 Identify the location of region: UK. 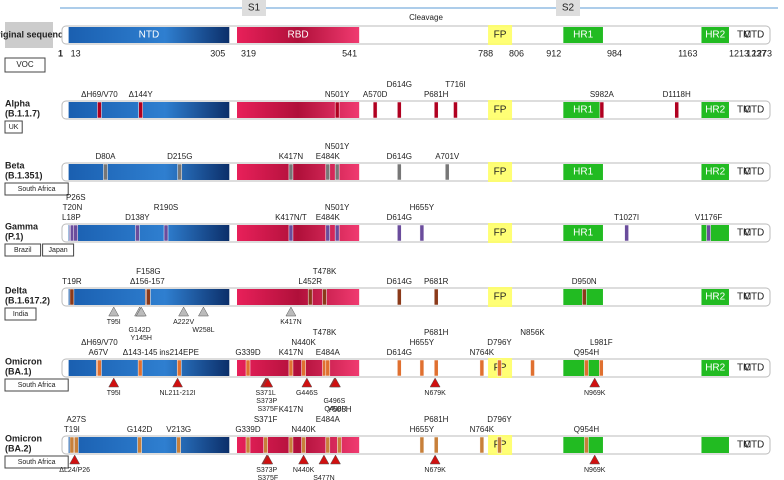
(14, 127).